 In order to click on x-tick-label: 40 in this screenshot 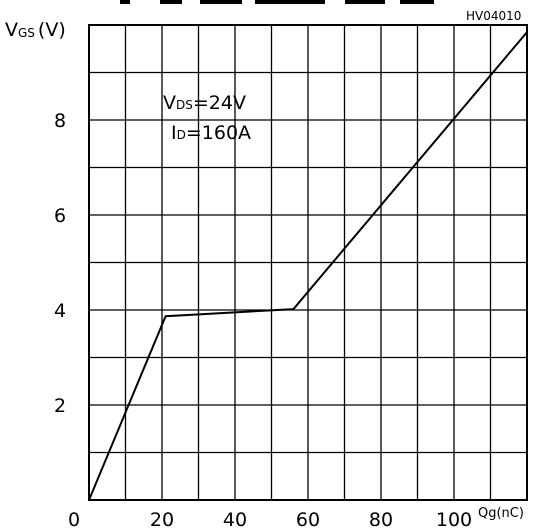, I will do `click(235, 519)`.